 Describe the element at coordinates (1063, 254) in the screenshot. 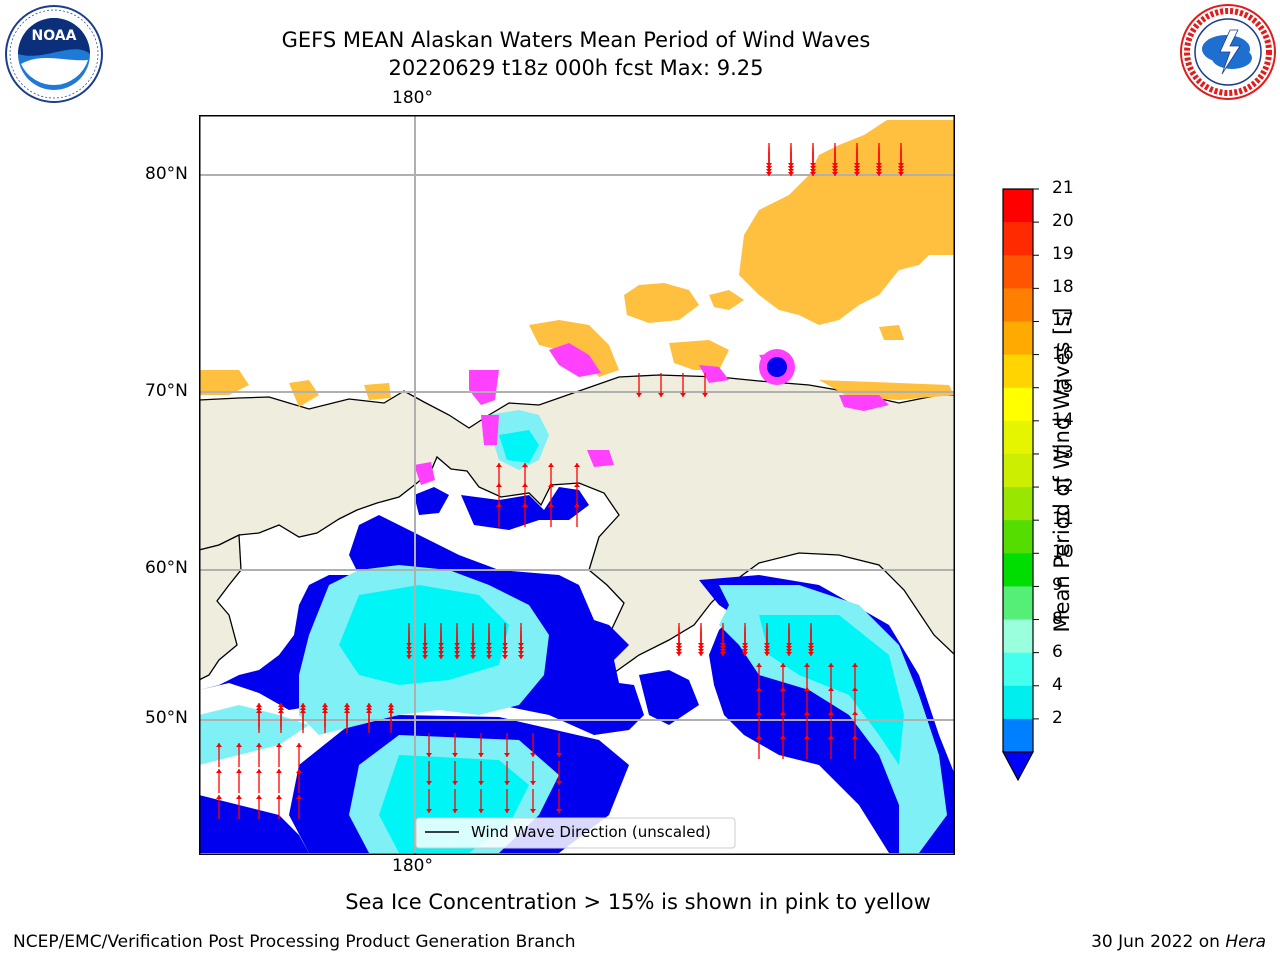

I see `colorbar-tick-label: 19` at that location.